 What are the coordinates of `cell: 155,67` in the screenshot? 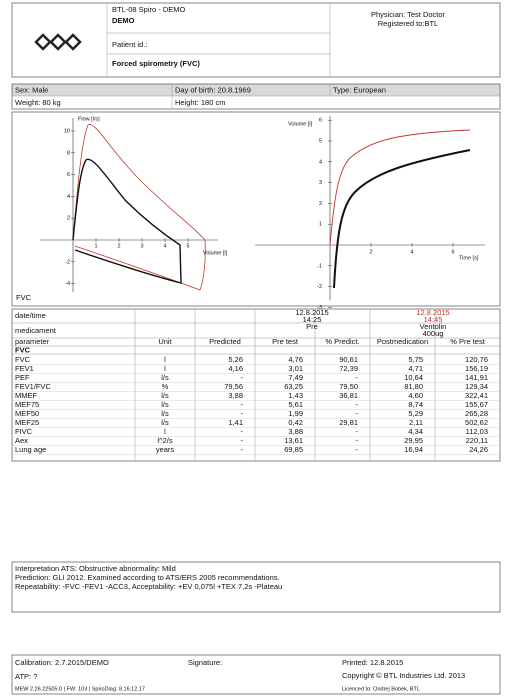 It's located at (476, 404).